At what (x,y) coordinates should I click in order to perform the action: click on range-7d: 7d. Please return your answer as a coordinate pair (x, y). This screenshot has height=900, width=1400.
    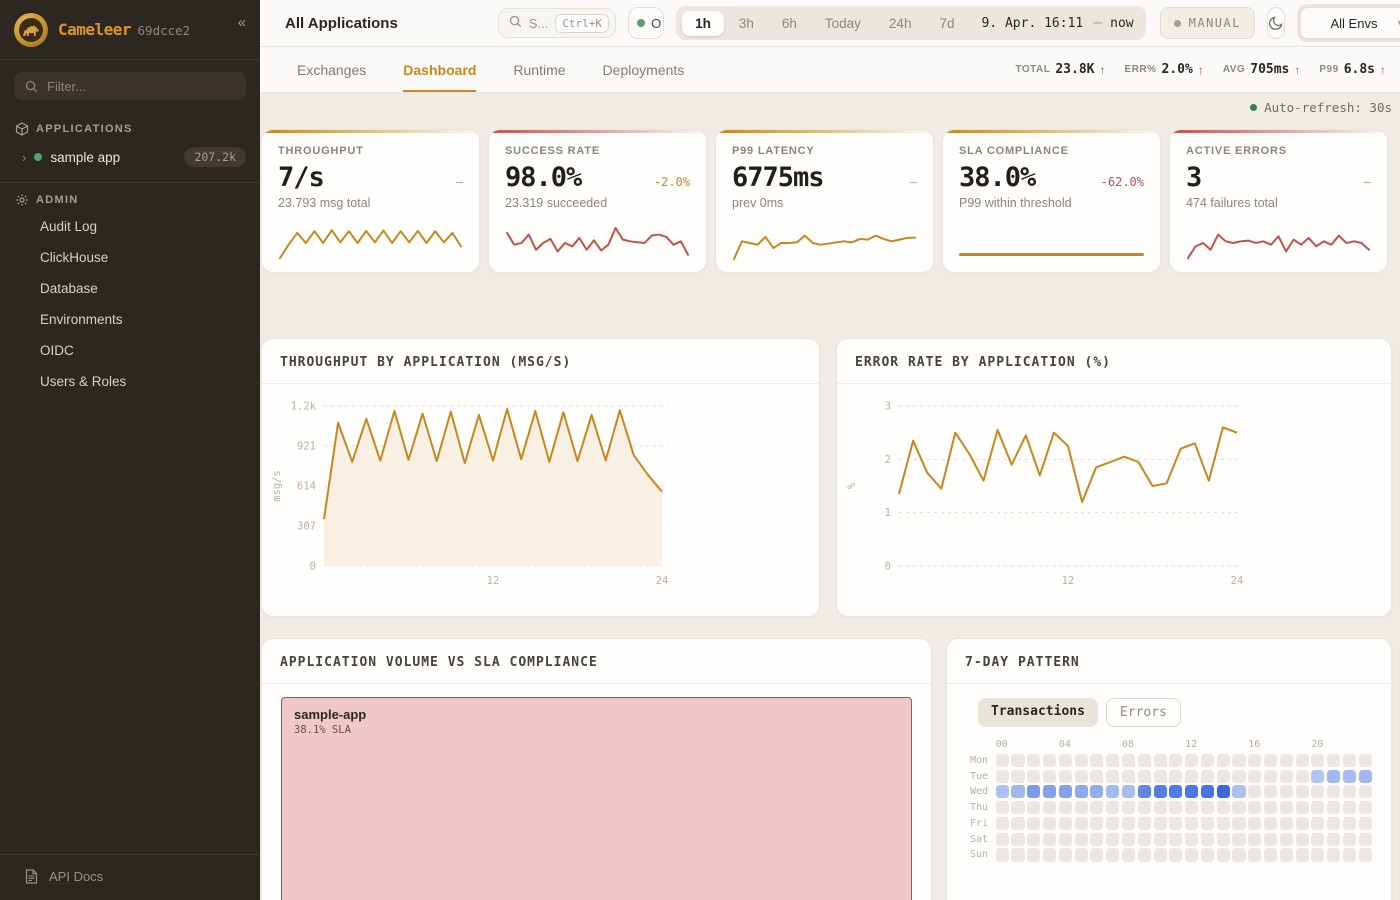
    Looking at the image, I should click on (947, 23).